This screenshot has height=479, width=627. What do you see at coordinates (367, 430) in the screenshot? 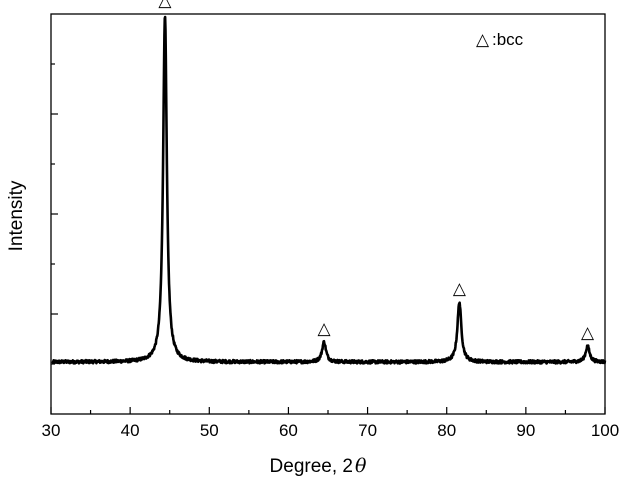
I see `x-tick-label: 70` at bounding box center [367, 430].